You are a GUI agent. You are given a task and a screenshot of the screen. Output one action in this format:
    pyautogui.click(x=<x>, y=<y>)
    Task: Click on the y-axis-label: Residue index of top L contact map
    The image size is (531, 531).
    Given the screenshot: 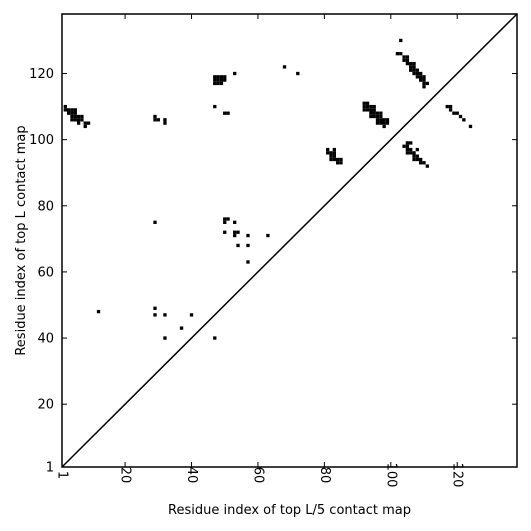 What is the action you would take?
    pyautogui.click(x=21, y=240)
    